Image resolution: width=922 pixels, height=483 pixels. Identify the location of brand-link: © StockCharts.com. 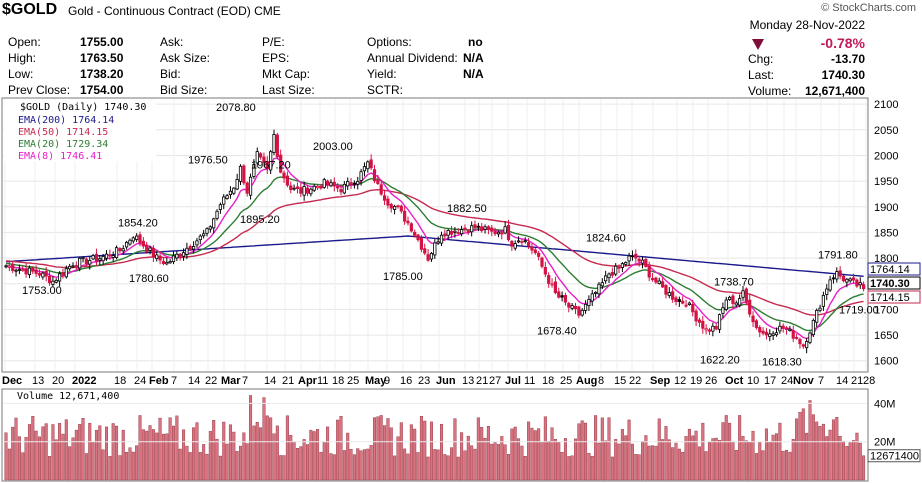
(868, 8).